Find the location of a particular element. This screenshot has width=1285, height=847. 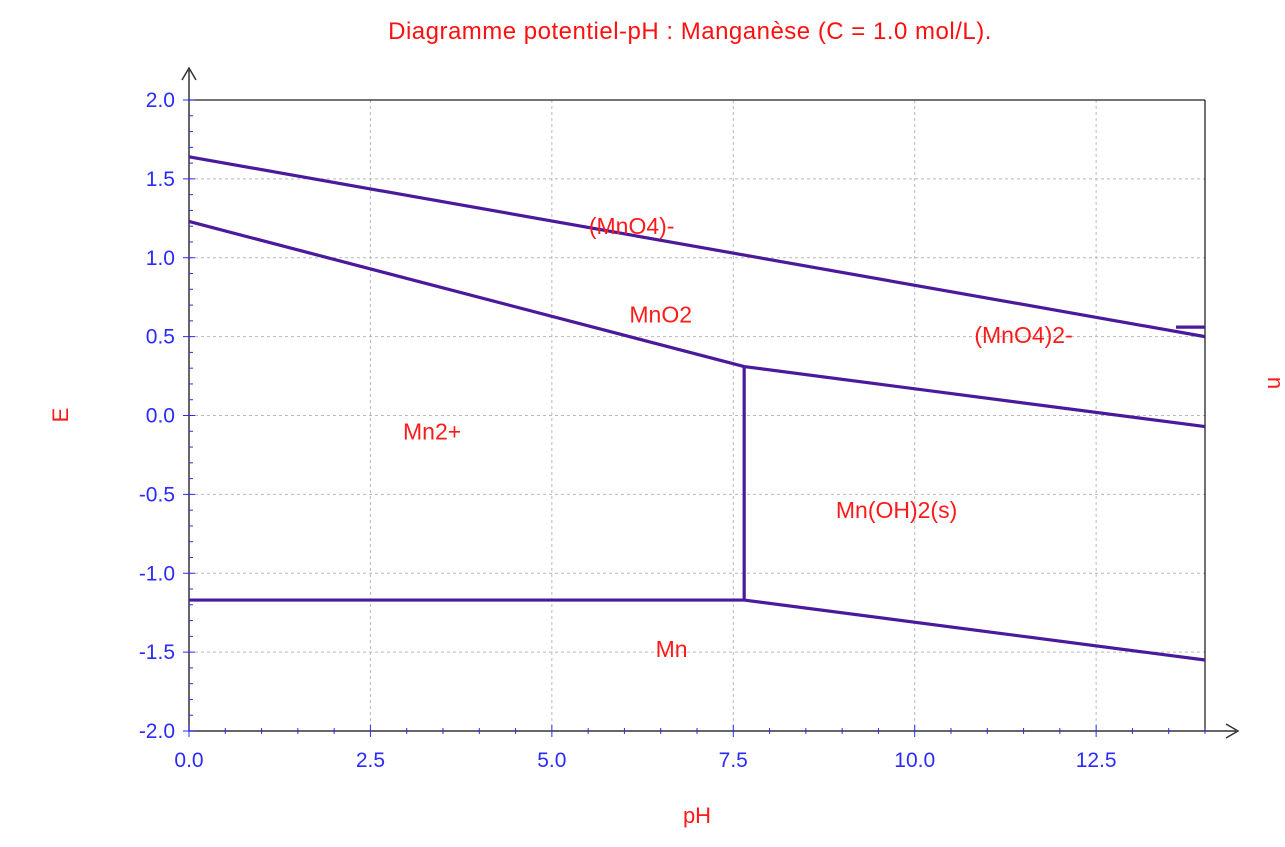

y-axis-arrow is located at coordinates (189, 73).